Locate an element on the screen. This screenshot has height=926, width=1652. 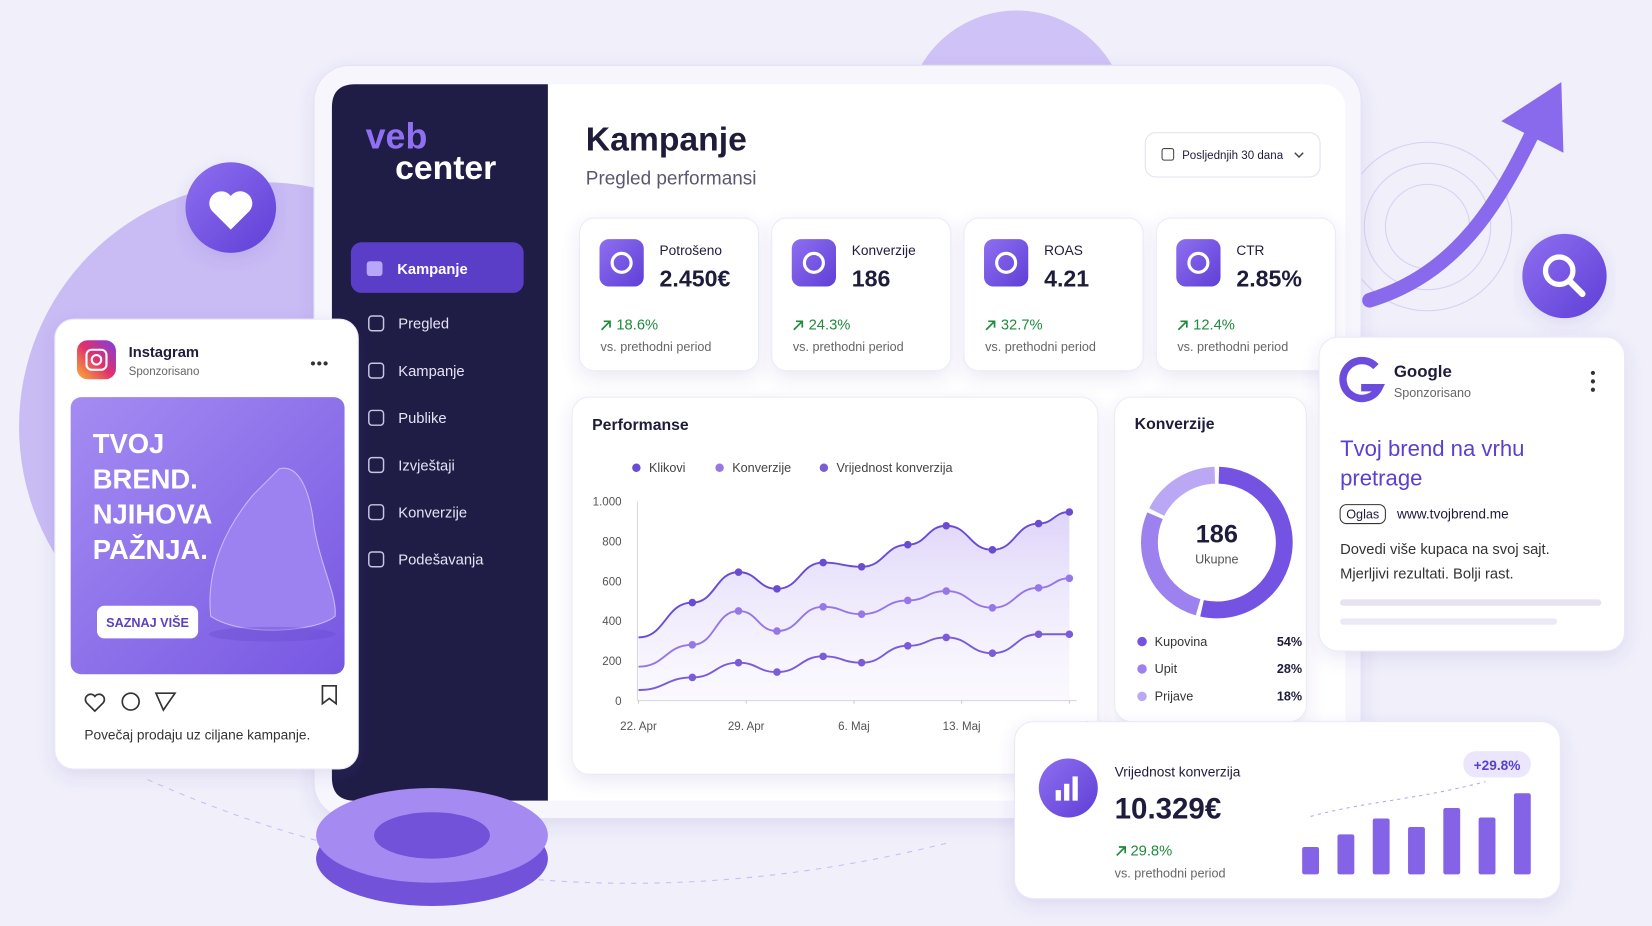
nav-item: Konverzije is located at coordinates (432, 513).